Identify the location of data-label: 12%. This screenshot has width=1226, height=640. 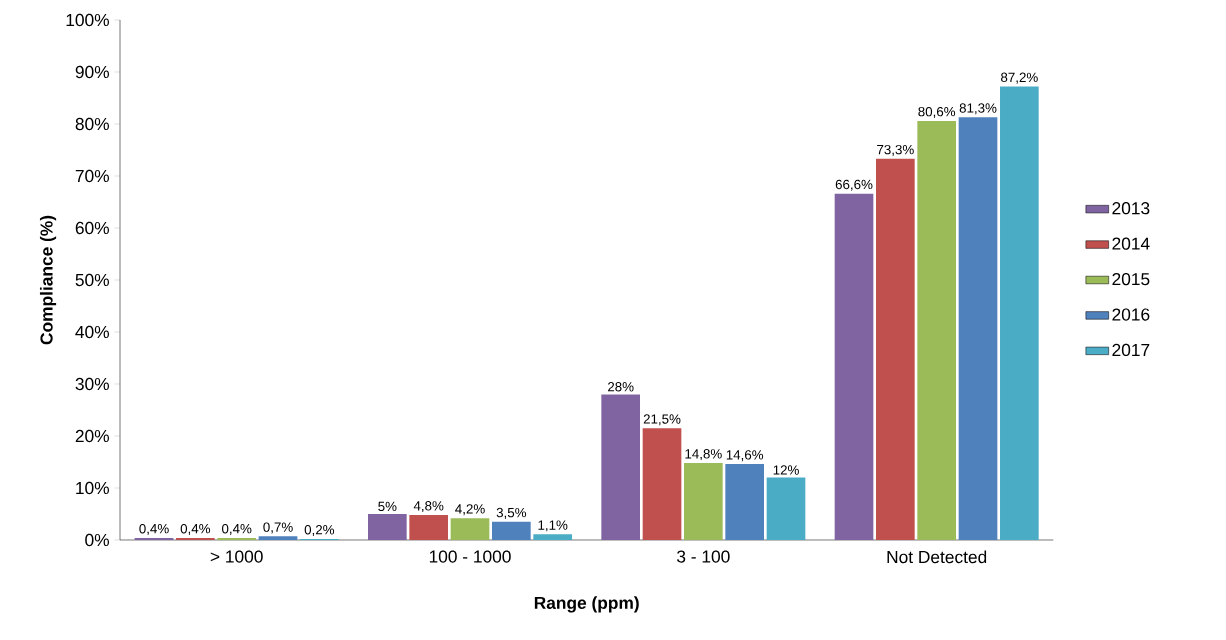
(786, 470).